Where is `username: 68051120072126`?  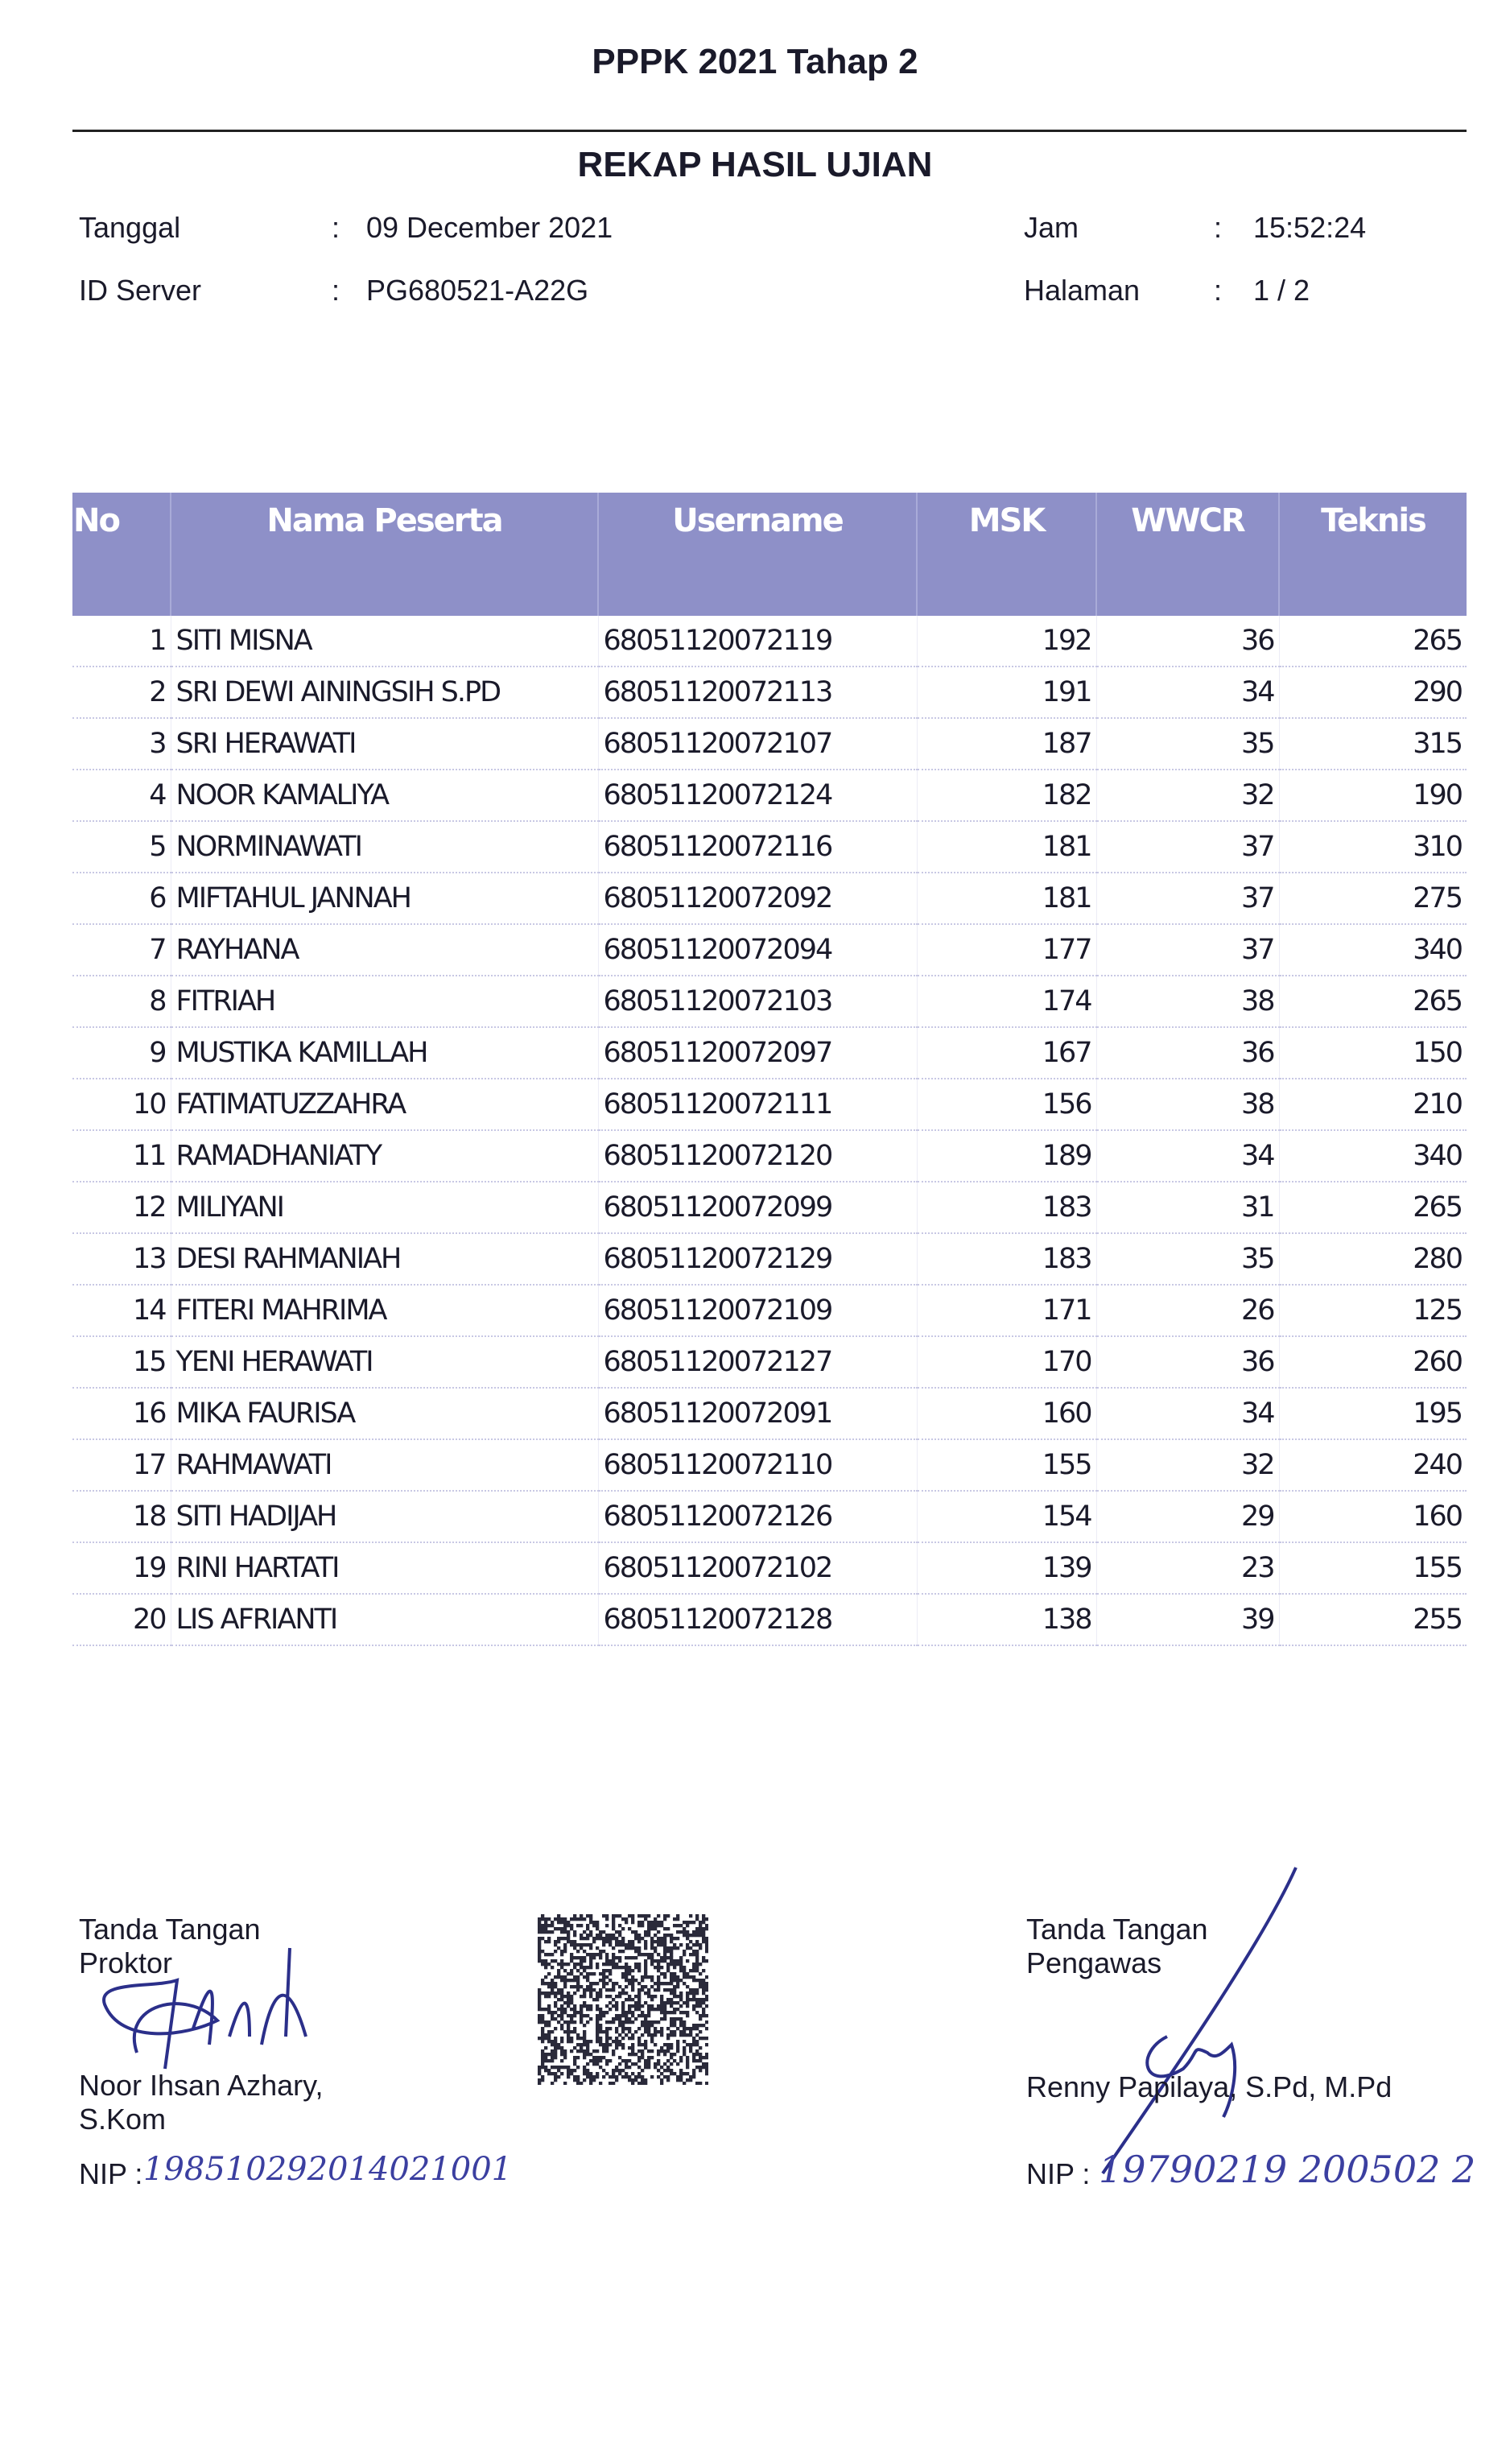 username: 68051120072126 is located at coordinates (758, 1517).